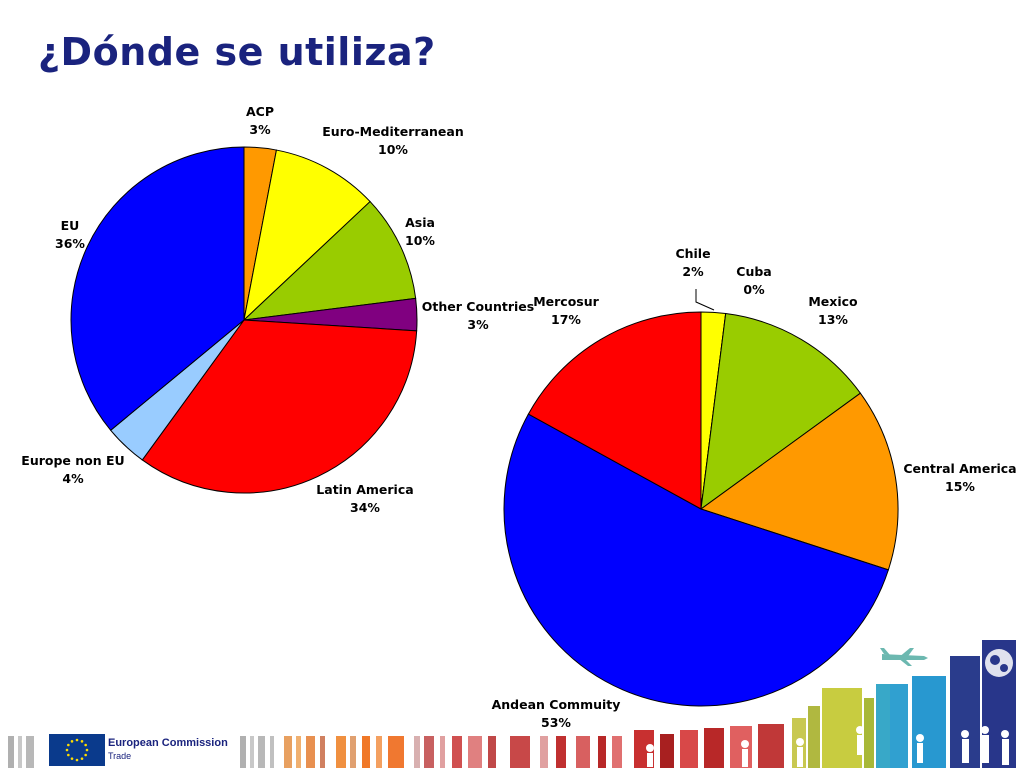  Describe the element at coordinates (168, 743) in the screenshot. I see `branding-name: European Commission` at that location.